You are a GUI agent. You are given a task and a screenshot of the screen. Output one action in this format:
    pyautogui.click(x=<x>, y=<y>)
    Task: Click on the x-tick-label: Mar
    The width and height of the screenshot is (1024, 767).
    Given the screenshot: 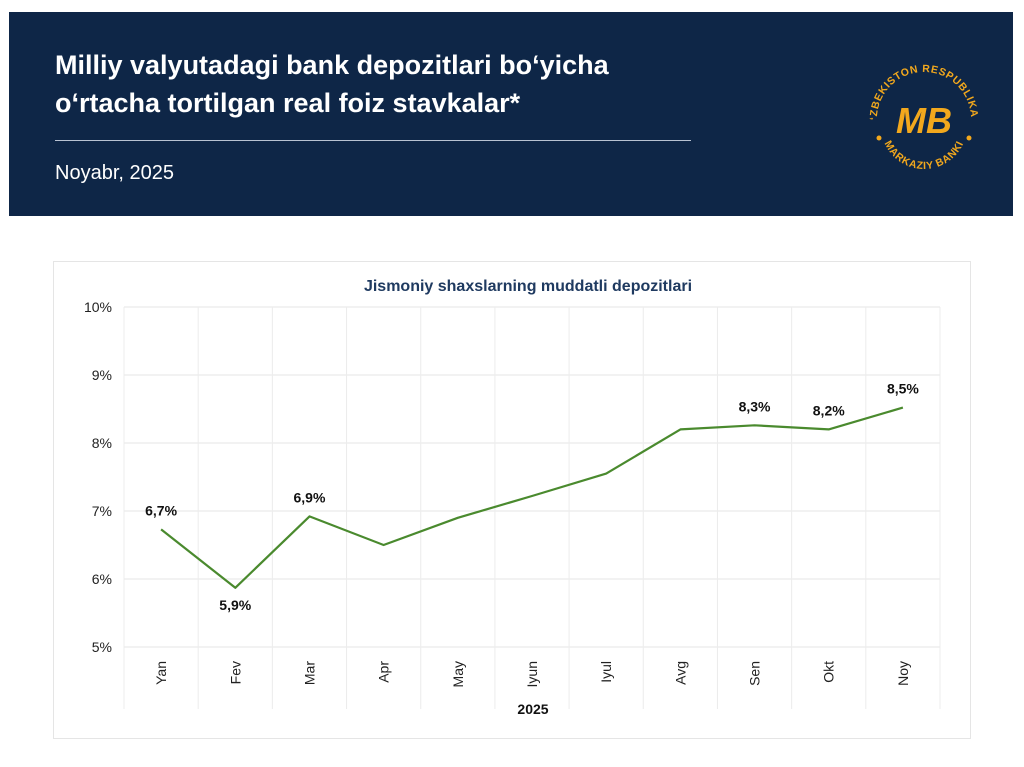 What is the action you would take?
    pyautogui.click(x=309, y=673)
    